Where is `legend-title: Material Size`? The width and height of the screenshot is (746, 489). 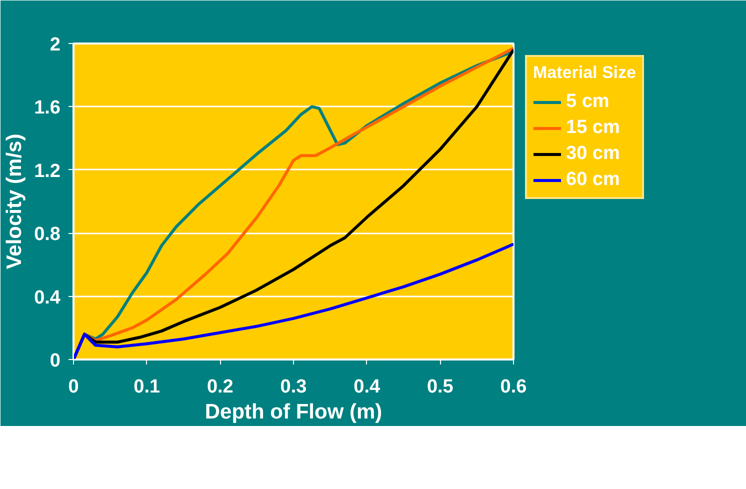
legend-title: Material Size is located at coordinates (584, 73).